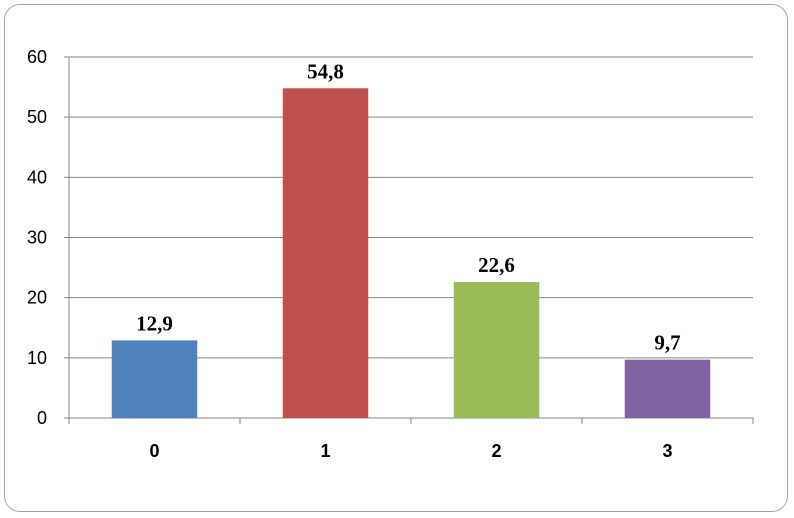  What do you see at coordinates (37, 238) in the screenshot?
I see `y-tick-label: 30` at bounding box center [37, 238].